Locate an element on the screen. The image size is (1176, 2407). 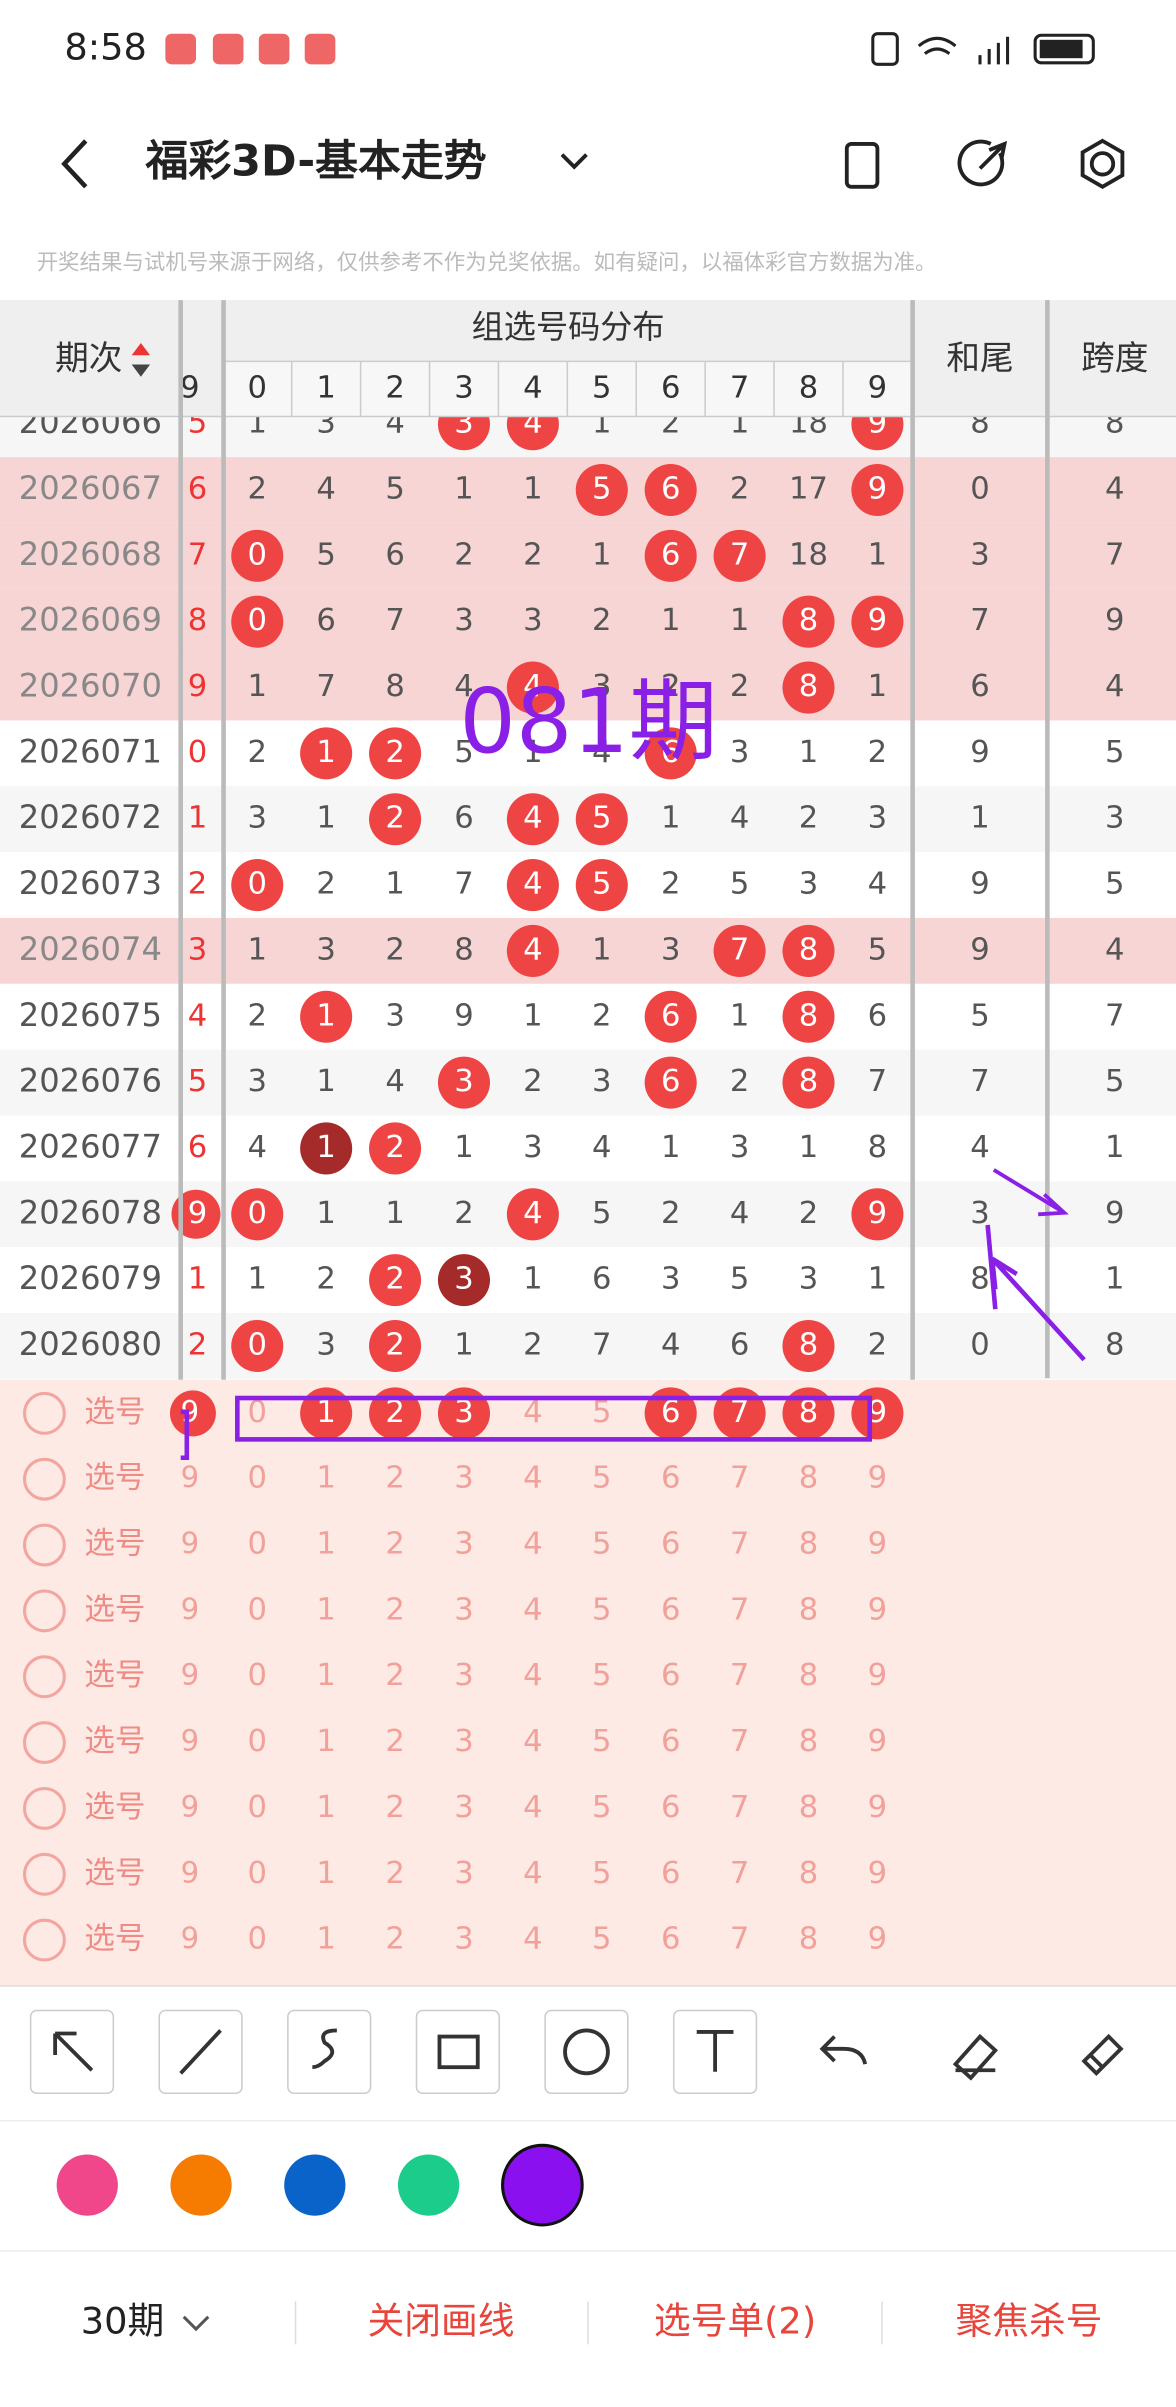
period-dropdown is located at coordinates (196, 2323).